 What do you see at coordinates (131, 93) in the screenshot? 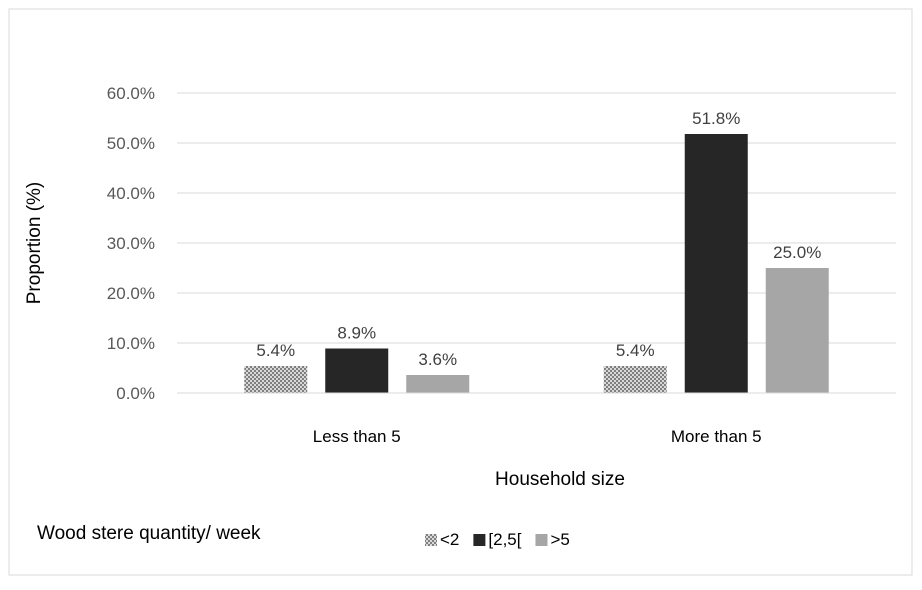
I see `y-tick-label: 60.0%` at bounding box center [131, 93].